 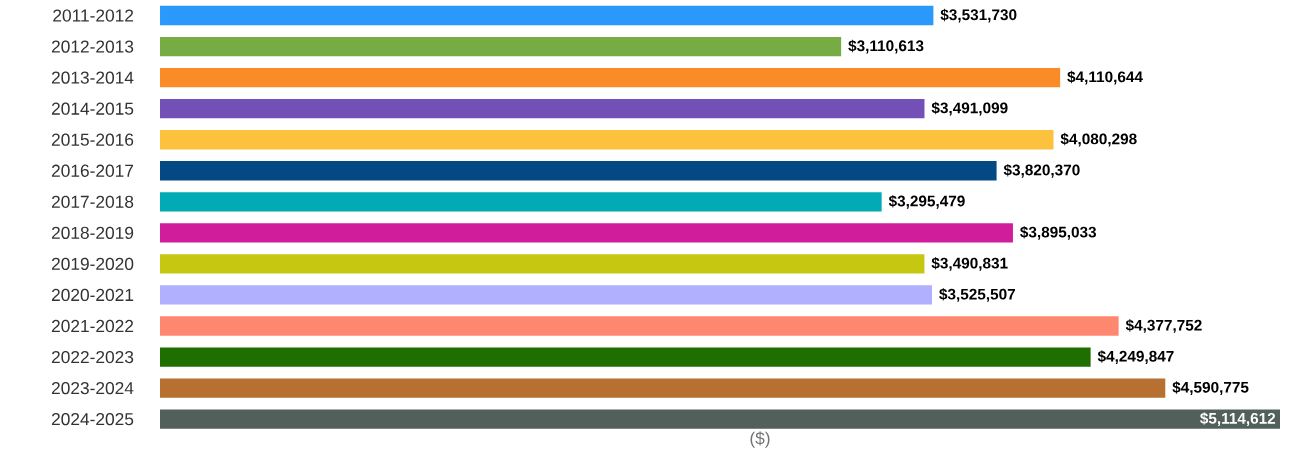 What do you see at coordinates (92, 264) in the screenshot?
I see `y-tick-label: 2019-2020` at bounding box center [92, 264].